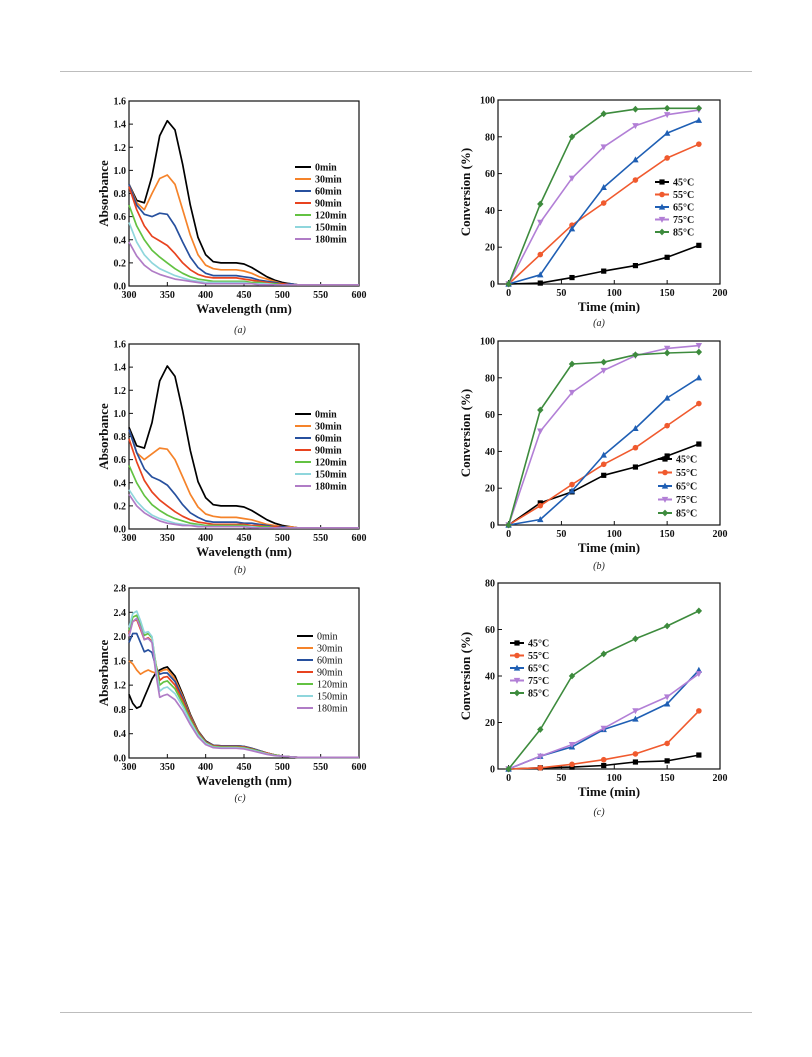 Image resolution: width=812 pixels, height=1057 pixels. What do you see at coordinates (240, 570) in the screenshot?
I see `figure-caption: (b)` at bounding box center [240, 570].